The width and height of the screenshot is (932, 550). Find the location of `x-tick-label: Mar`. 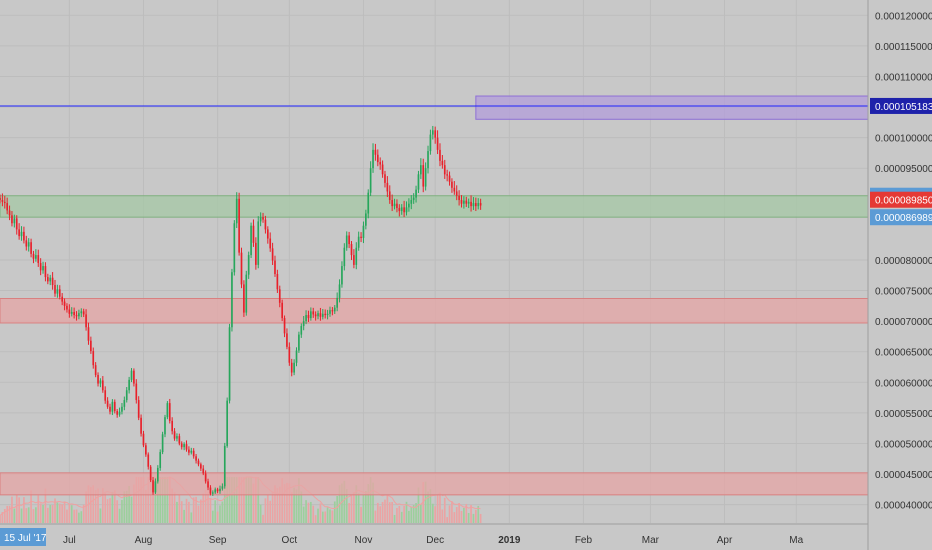

x-tick-label: Mar is located at coordinates (651, 540).